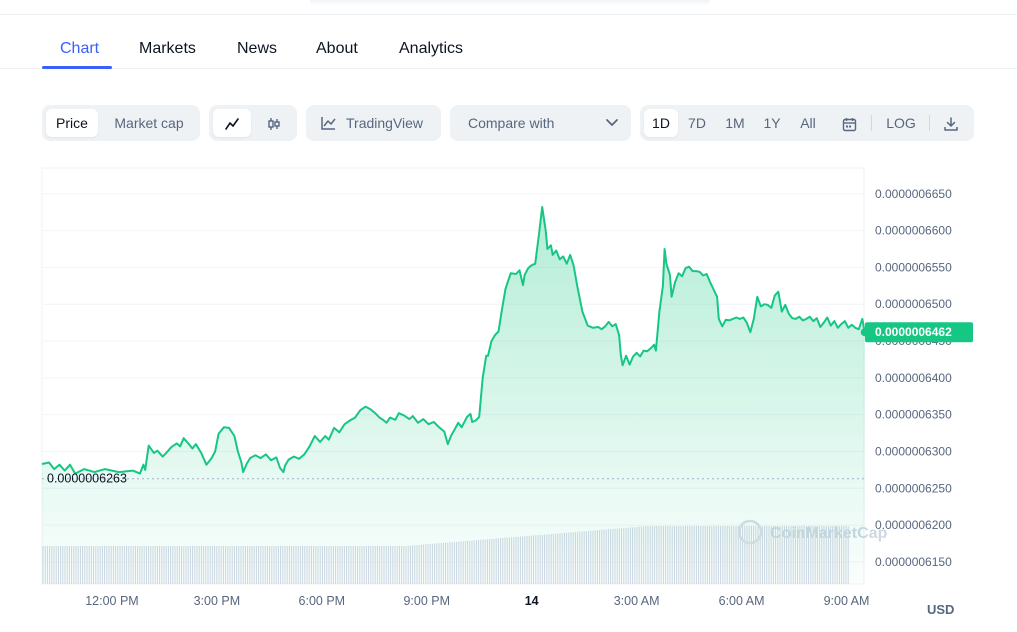  I want to click on section-tabs: Chart Markets News About Analytics, so click(508, 49).